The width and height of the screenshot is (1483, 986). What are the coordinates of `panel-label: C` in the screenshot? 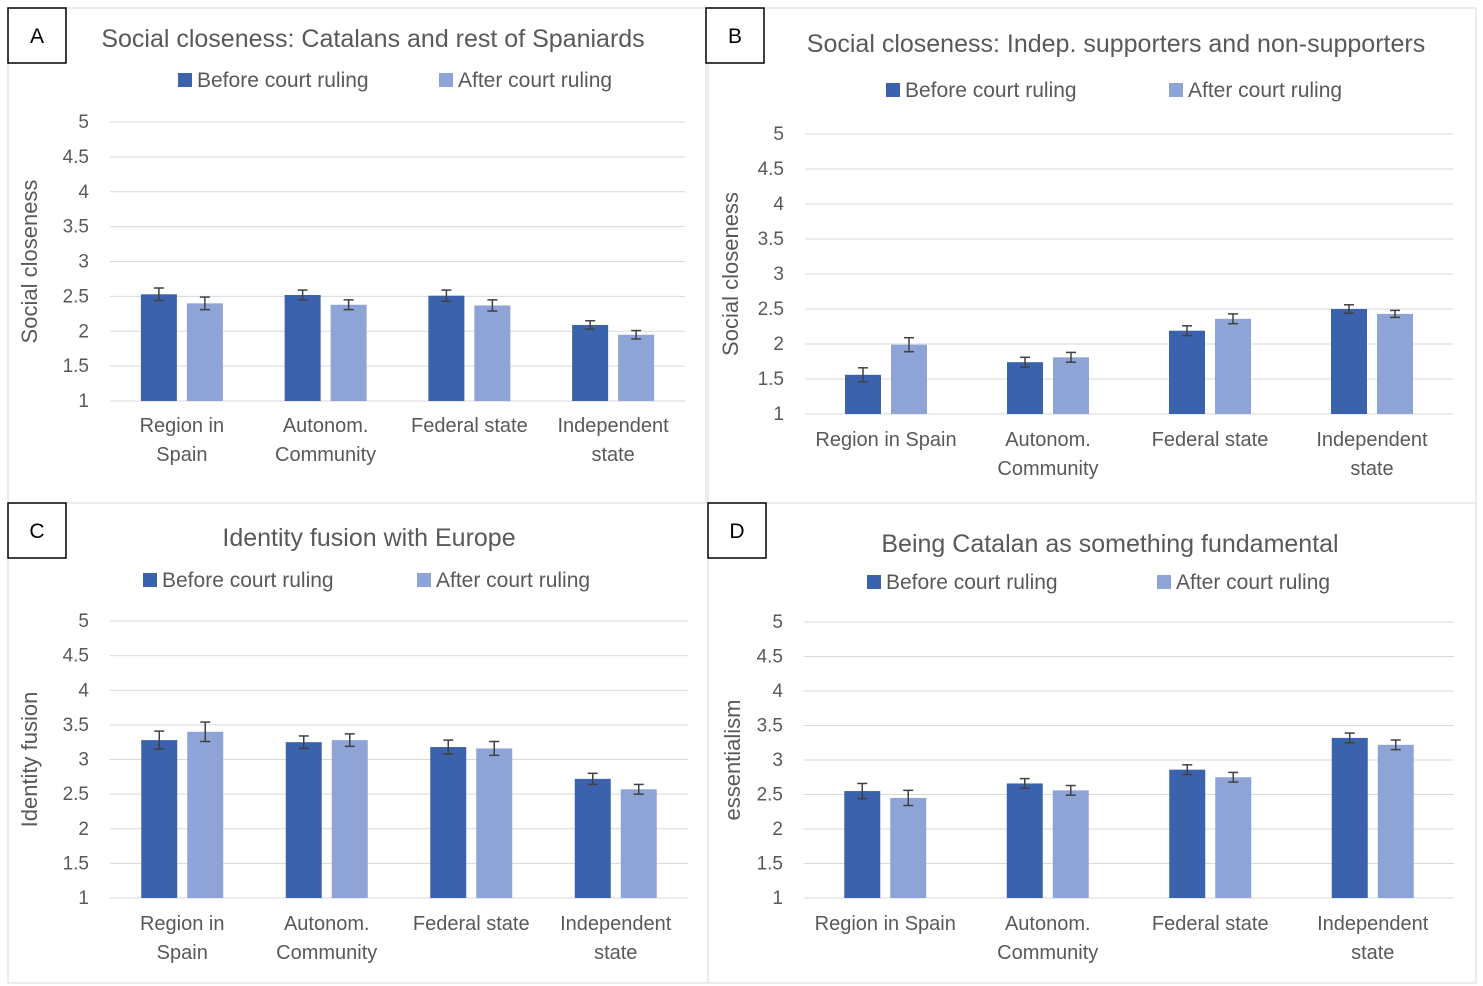 It's located at (36, 531).